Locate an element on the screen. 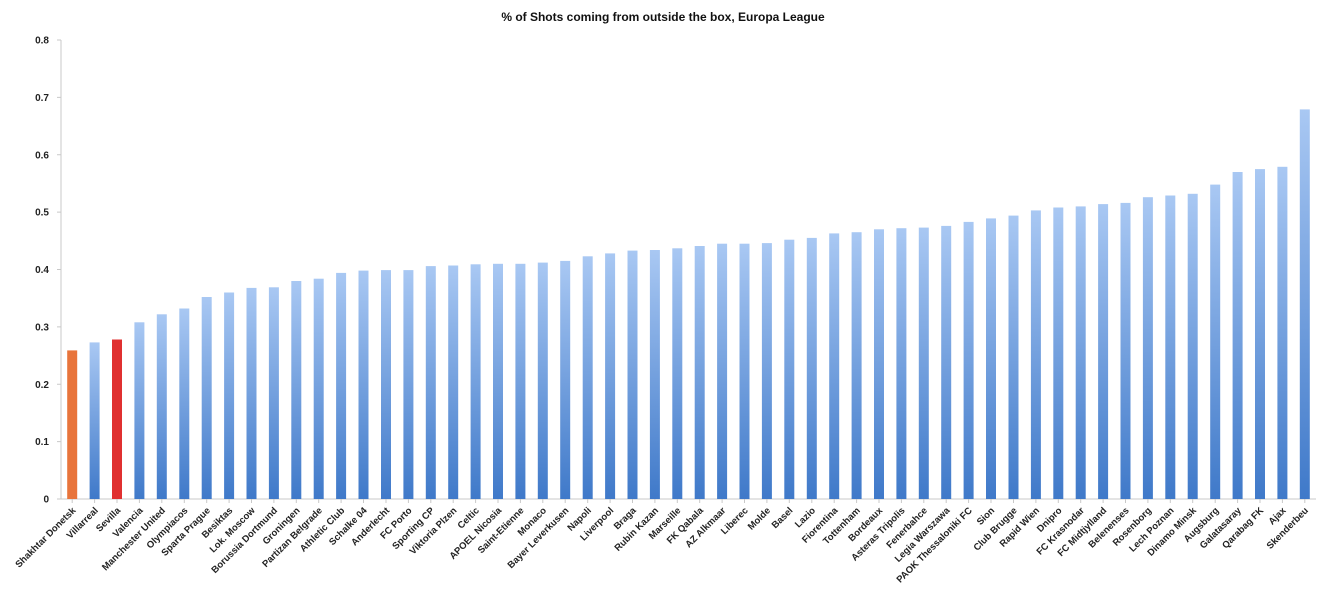 This screenshot has height=596, width=1326. x-tick-label: Basel is located at coordinates (783, 518).